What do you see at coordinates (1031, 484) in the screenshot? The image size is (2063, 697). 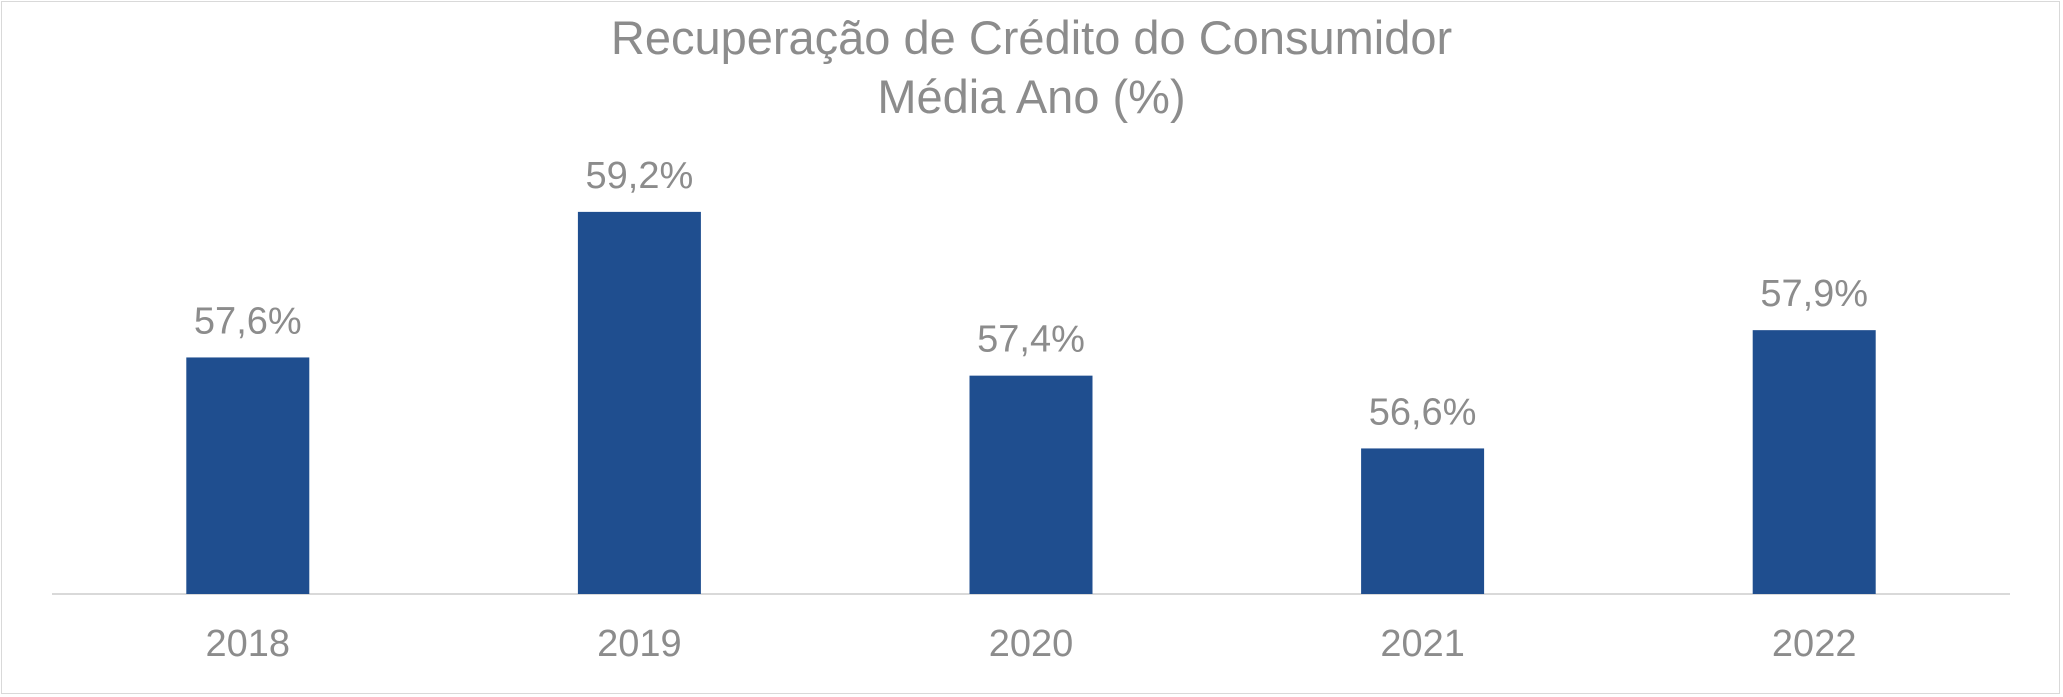 I see `bar-2020` at bounding box center [1031, 484].